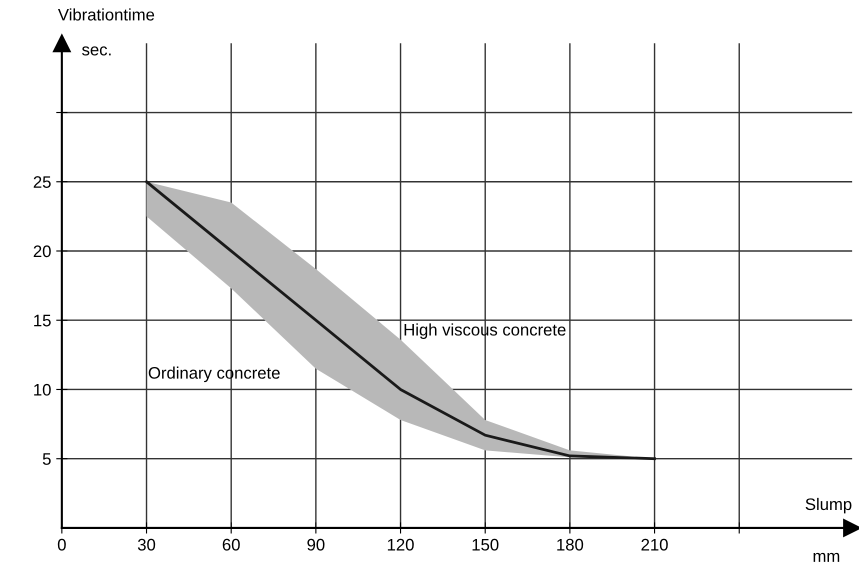 This screenshot has width=859, height=577. Describe the element at coordinates (654, 544) in the screenshot. I see `x-tick-label: 210` at that location.